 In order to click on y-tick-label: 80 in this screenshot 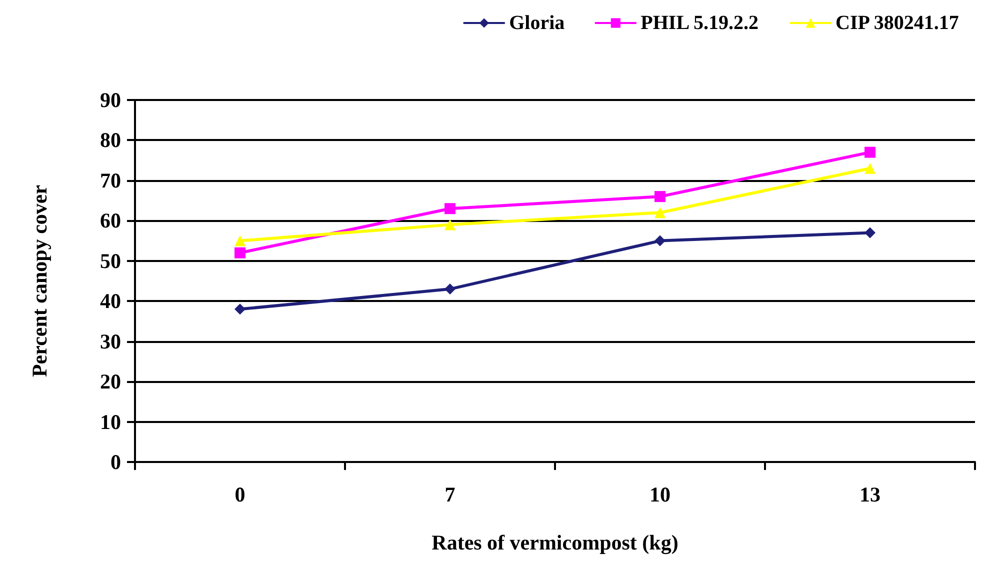, I will do `click(110, 140)`.